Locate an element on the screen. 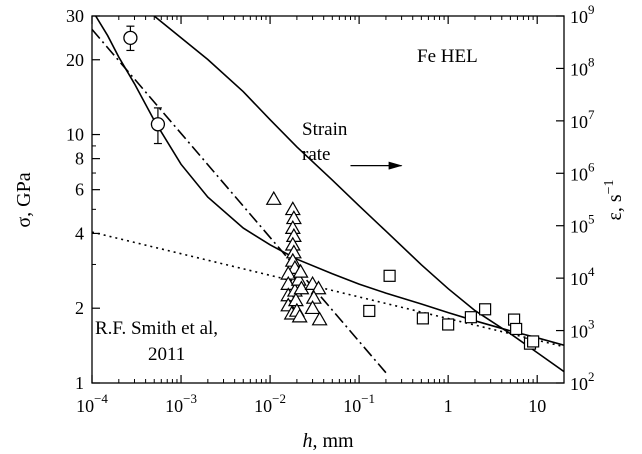 The image size is (642, 454). x-tick-label: 10 is located at coordinates (537, 406).